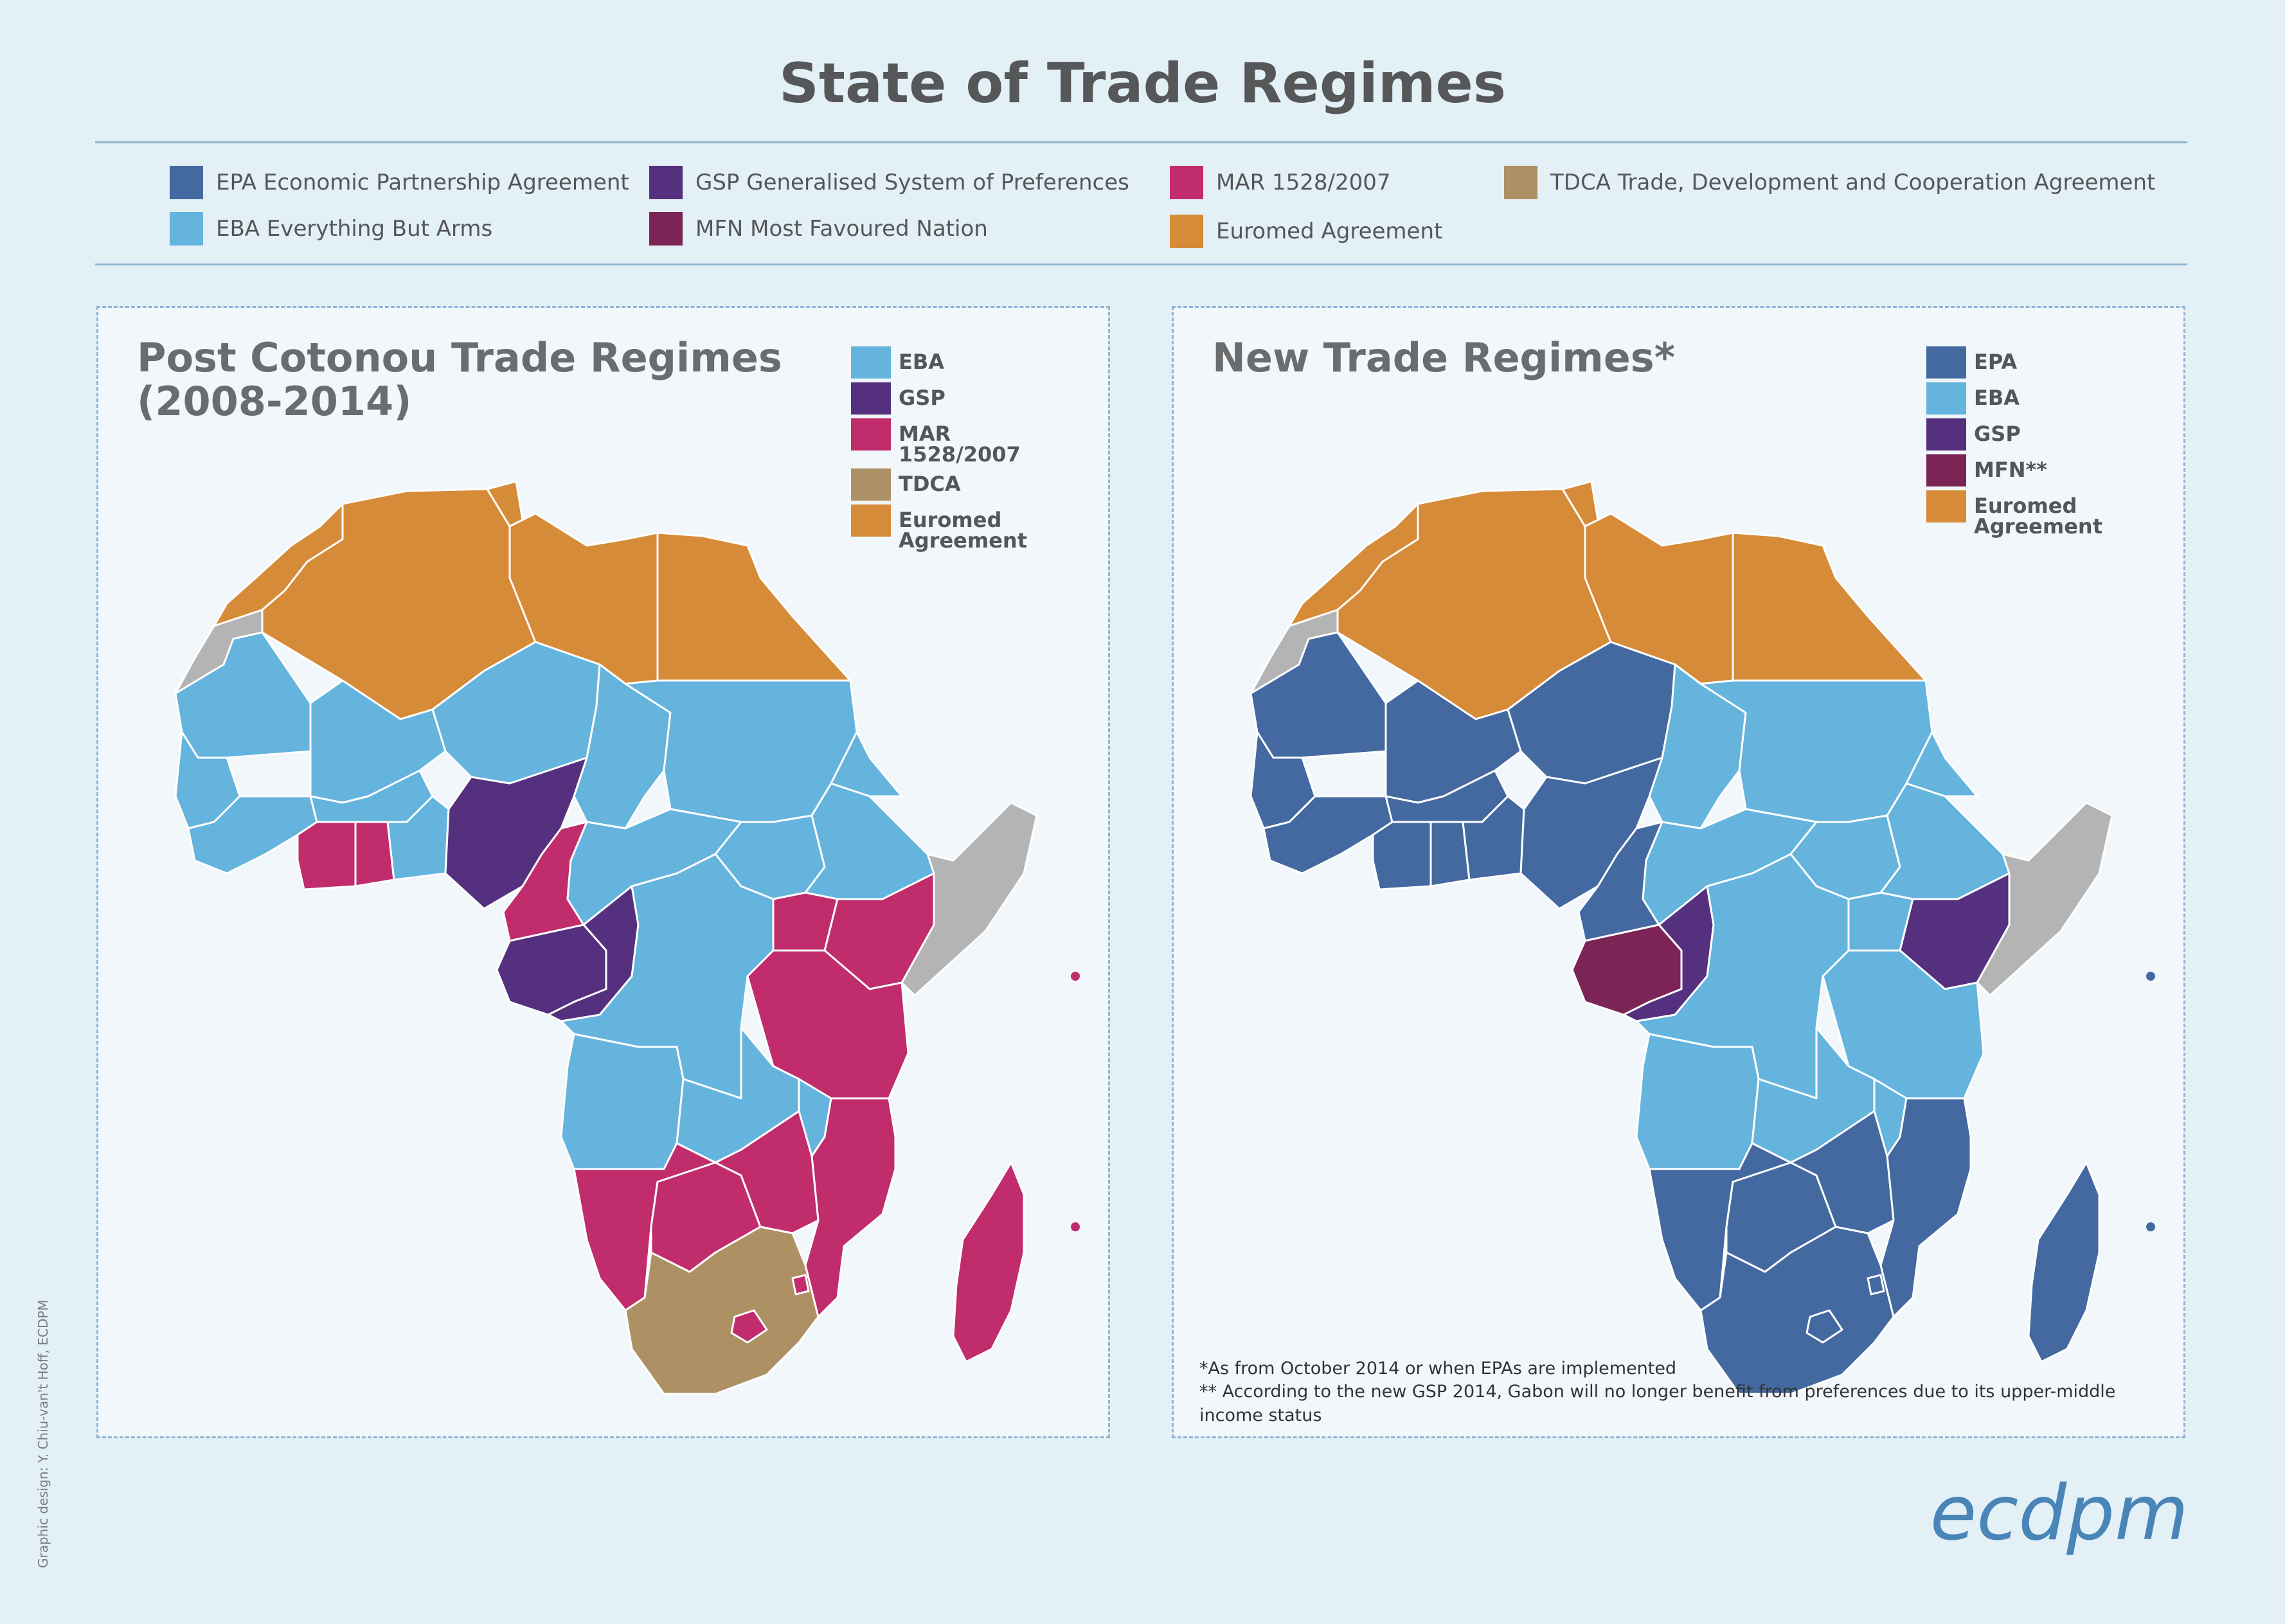 The height and width of the screenshot is (1624, 2285). I want to click on bottom-rule, so click(1141, 264).